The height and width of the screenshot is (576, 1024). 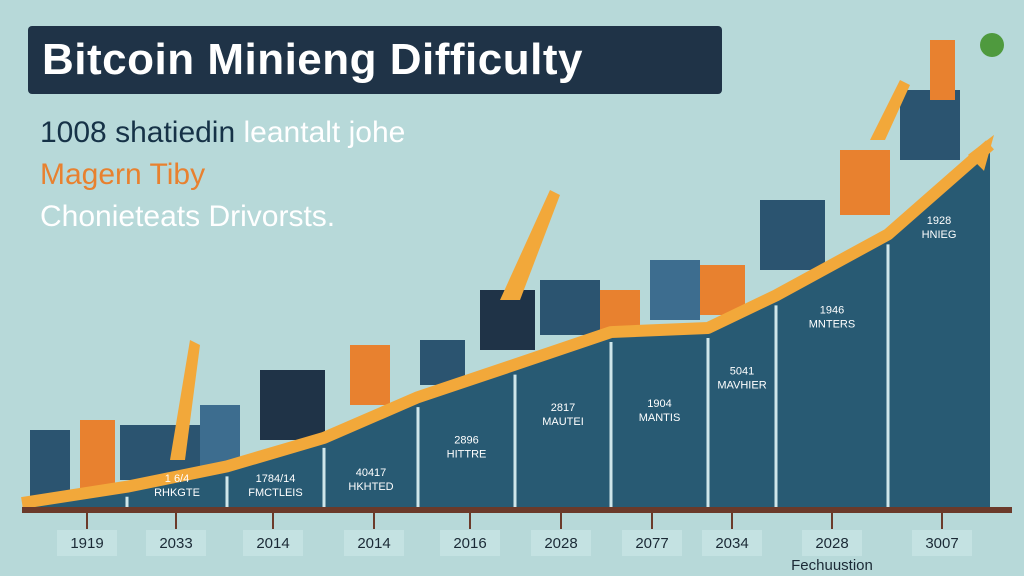 What do you see at coordinates (177, 479) in the screenshot?
I see `bar-value-label: 1 6/4` at bounding box center [177, 479].